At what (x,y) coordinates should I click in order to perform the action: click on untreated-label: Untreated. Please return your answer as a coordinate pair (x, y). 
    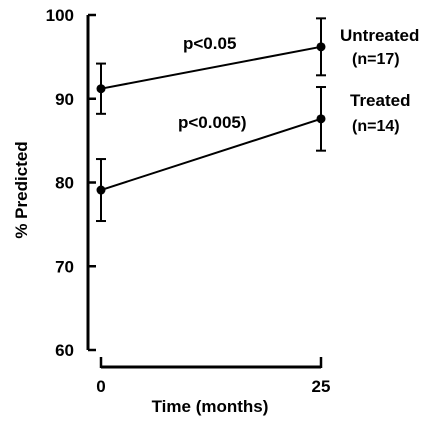
    Looking at the image, I should click on (379, 35).